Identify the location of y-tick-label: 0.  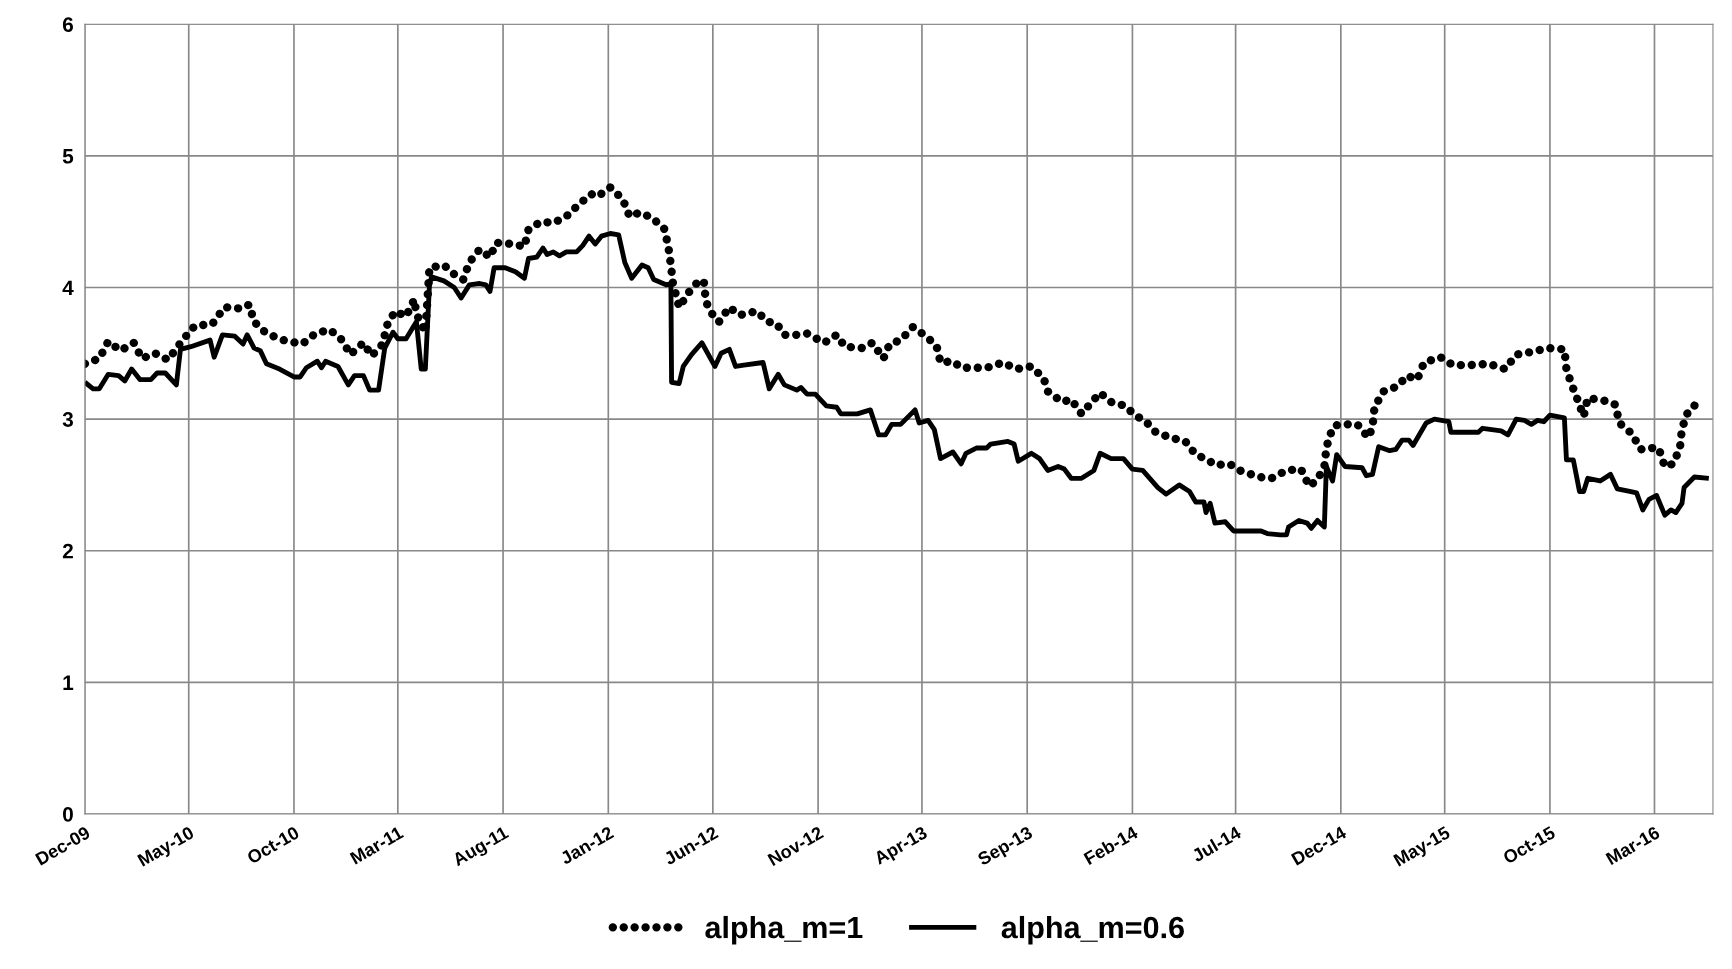
(68, 814).